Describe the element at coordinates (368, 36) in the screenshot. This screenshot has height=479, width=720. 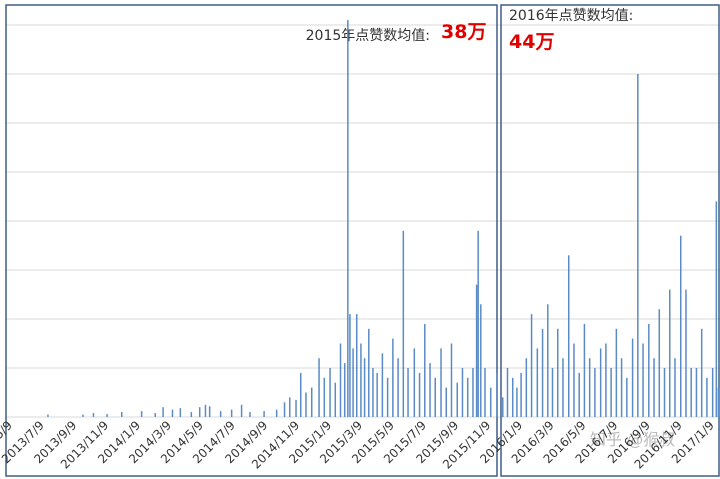
I see `annotation-text: 2015年点赞数均值:` at that location.